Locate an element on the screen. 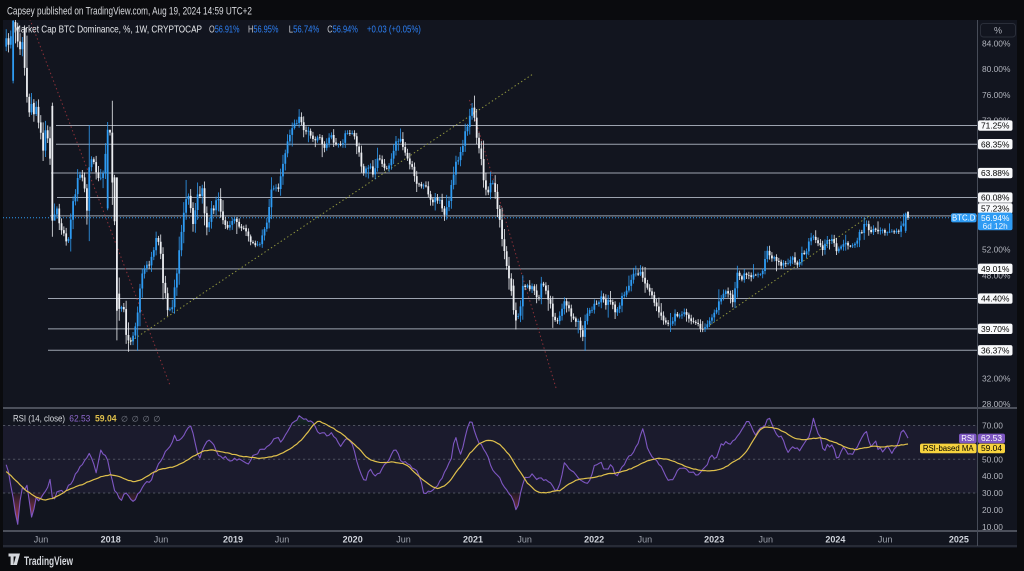  svg-text: 56.94% is located at coordinates (995, 218).